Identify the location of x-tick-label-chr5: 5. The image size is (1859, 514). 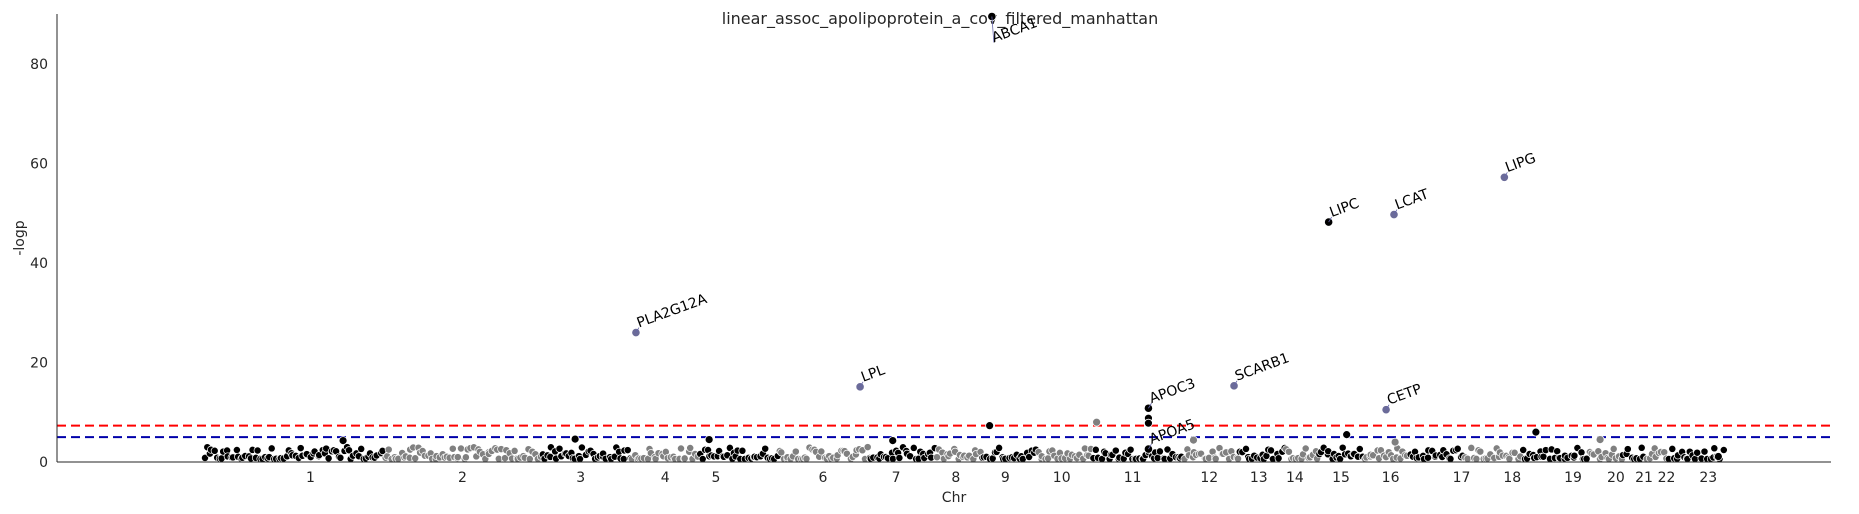
(715, 478).